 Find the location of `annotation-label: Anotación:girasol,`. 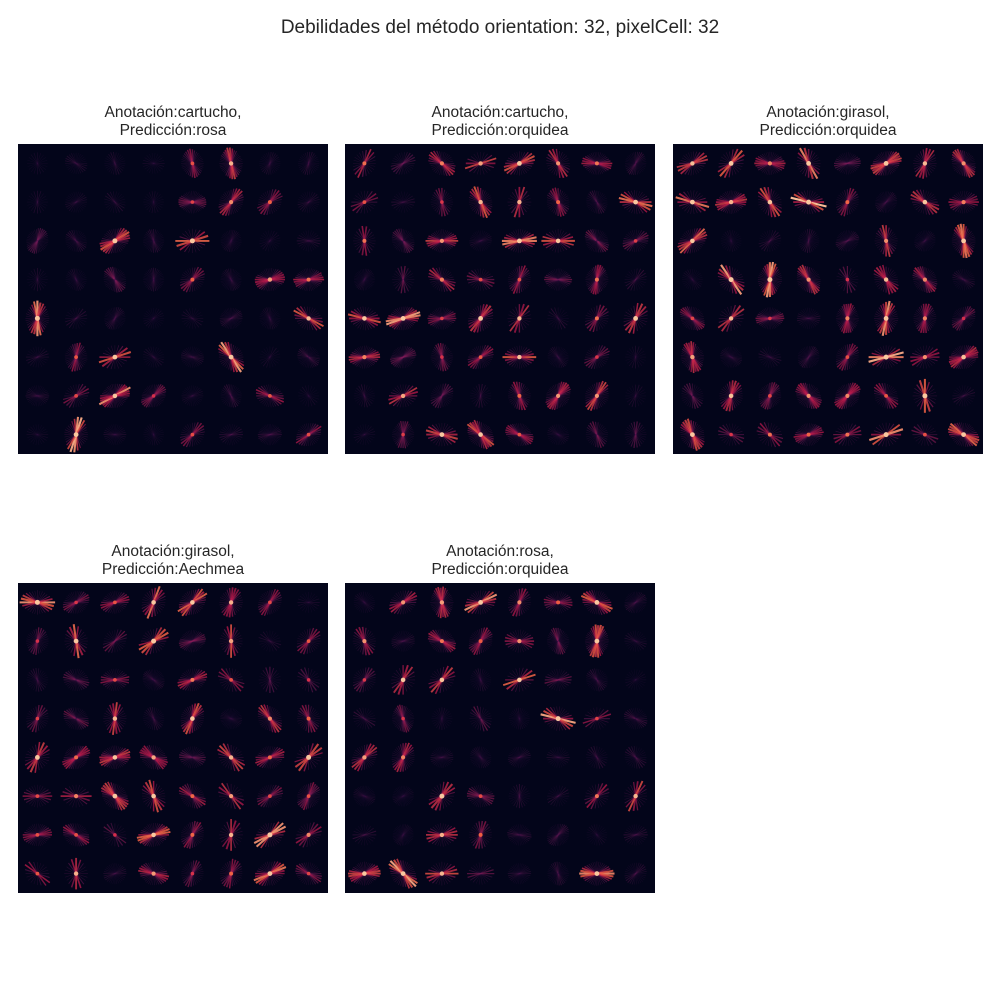

annotation-label: Anotación:girasol, is located at coordinates (173, 551).